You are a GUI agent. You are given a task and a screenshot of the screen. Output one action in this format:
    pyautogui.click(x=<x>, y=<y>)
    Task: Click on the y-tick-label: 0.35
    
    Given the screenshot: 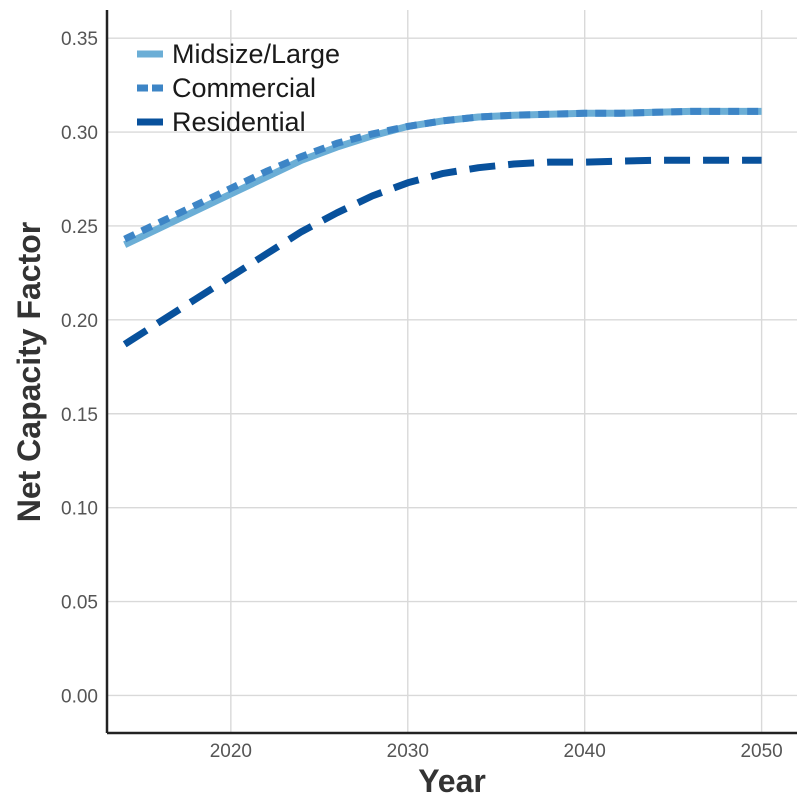 What is the action you would take?
    pyautogui.click(x=79, y=39)
    